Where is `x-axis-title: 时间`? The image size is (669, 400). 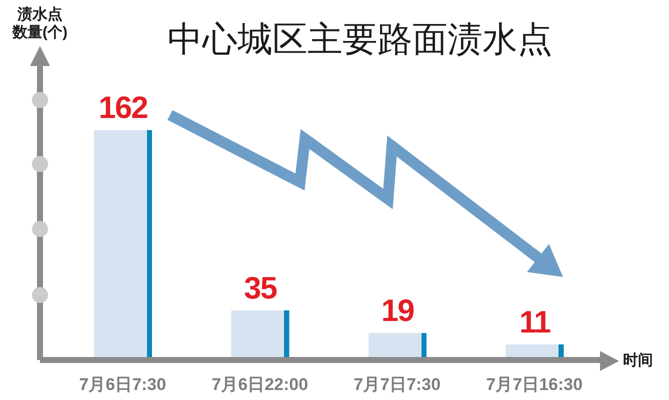 x-axis-title: 时间 is located at coordinates (638, 361).